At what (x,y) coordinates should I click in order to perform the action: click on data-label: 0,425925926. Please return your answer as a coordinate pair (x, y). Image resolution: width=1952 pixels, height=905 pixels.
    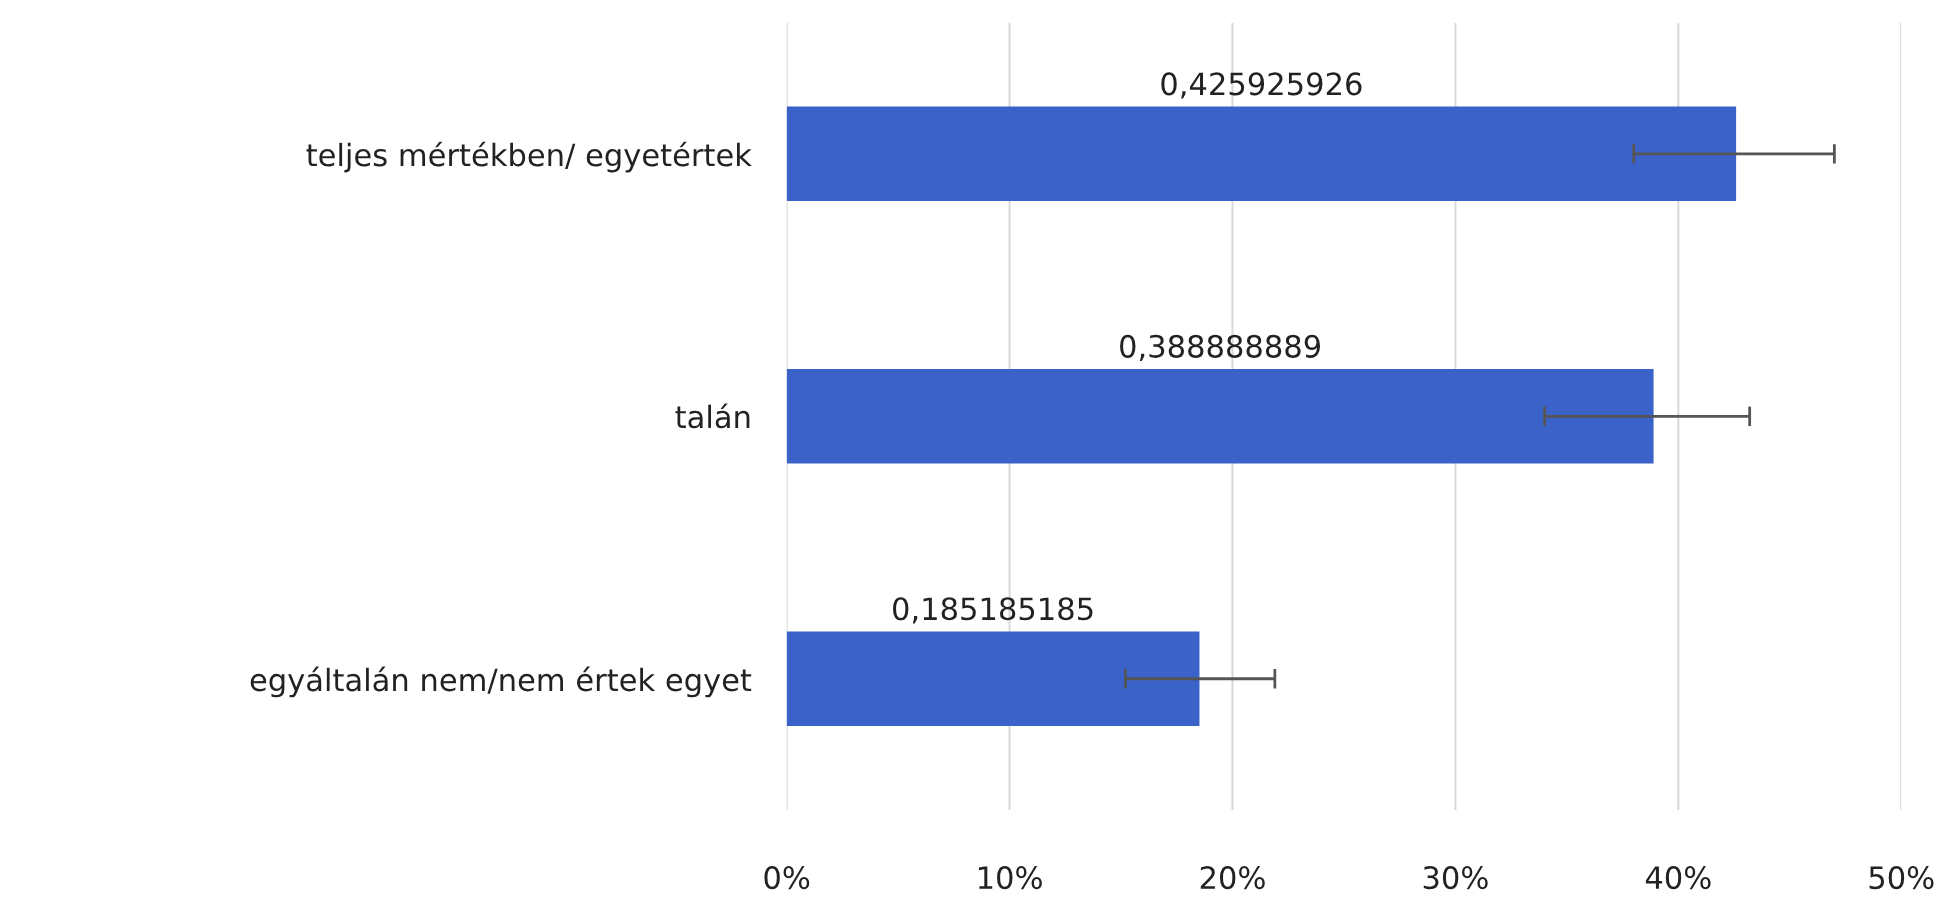
    Looking at the image, I should click on (1261, 85).